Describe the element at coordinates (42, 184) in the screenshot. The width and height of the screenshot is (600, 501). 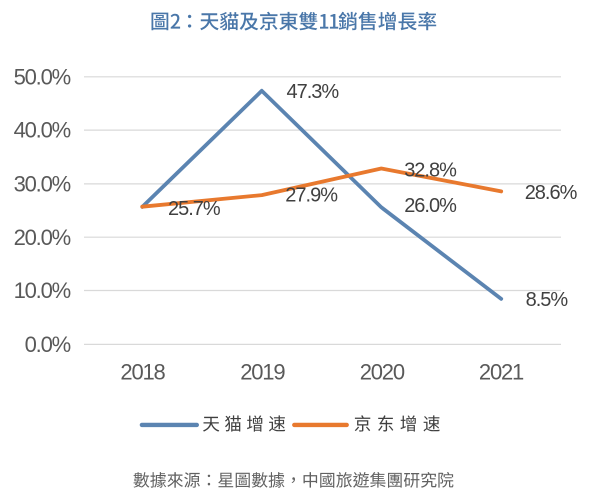
I see `svg-text: 30.0%` at that location.